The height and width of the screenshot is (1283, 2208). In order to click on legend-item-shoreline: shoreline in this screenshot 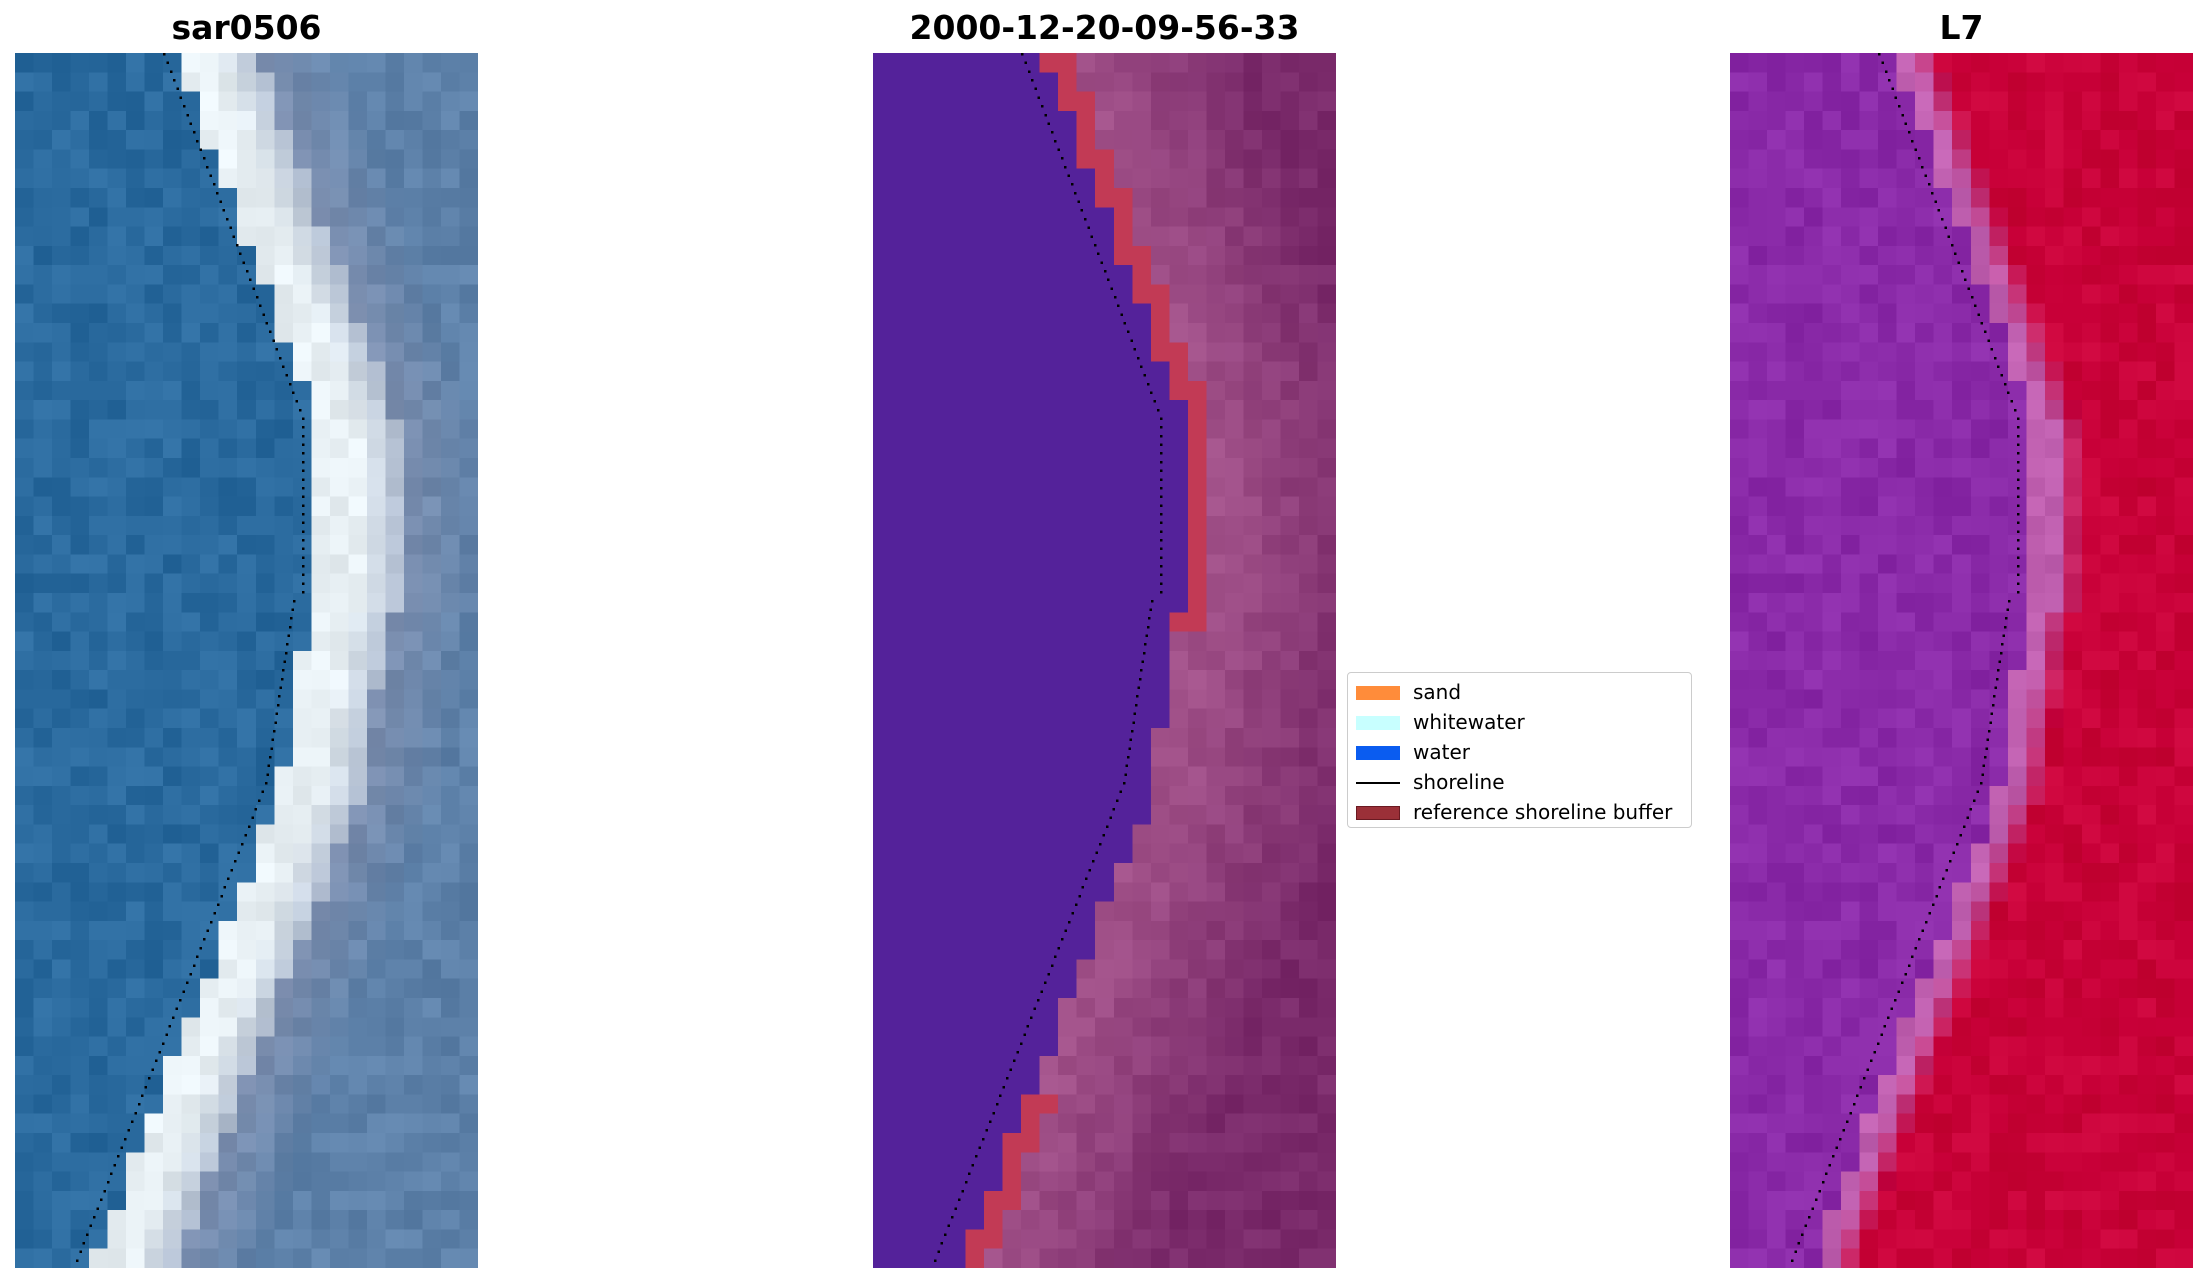, I will do `click(1519, 782)`.